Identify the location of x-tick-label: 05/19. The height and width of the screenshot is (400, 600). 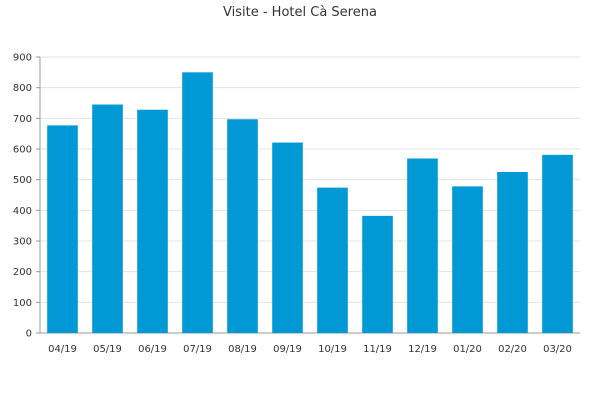
(107, 349).